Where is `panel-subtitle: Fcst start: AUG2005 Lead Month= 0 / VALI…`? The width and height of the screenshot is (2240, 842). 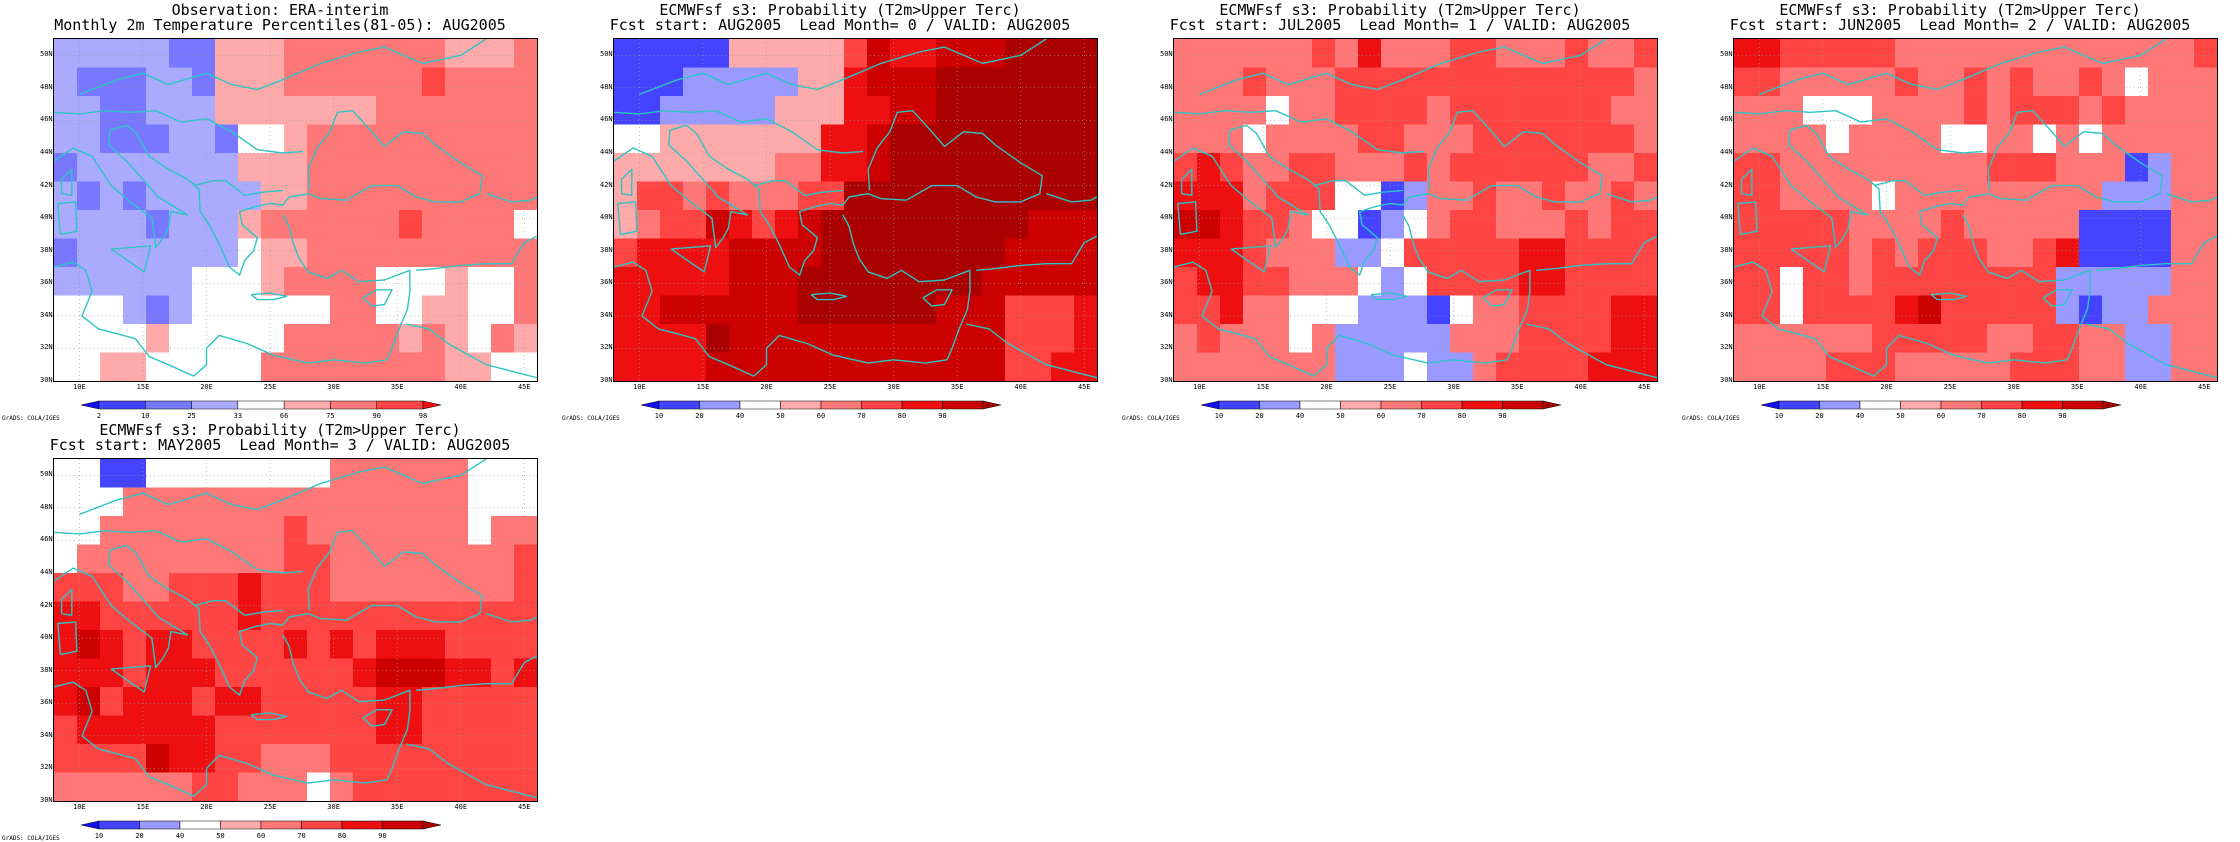 panel-subtitle: Fcst start: AUG2005 Lead Month= 0 / VALI… is located at coordinates (840, 25).